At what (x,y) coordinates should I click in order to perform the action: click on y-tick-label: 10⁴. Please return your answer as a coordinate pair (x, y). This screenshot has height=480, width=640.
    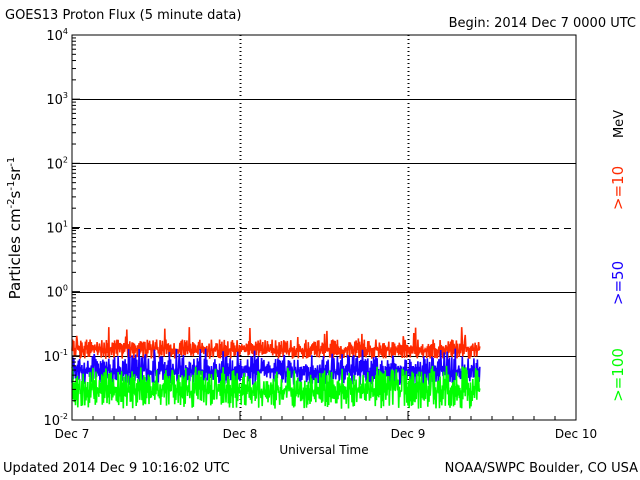
    Looking at the image, I should click on (57, 35).